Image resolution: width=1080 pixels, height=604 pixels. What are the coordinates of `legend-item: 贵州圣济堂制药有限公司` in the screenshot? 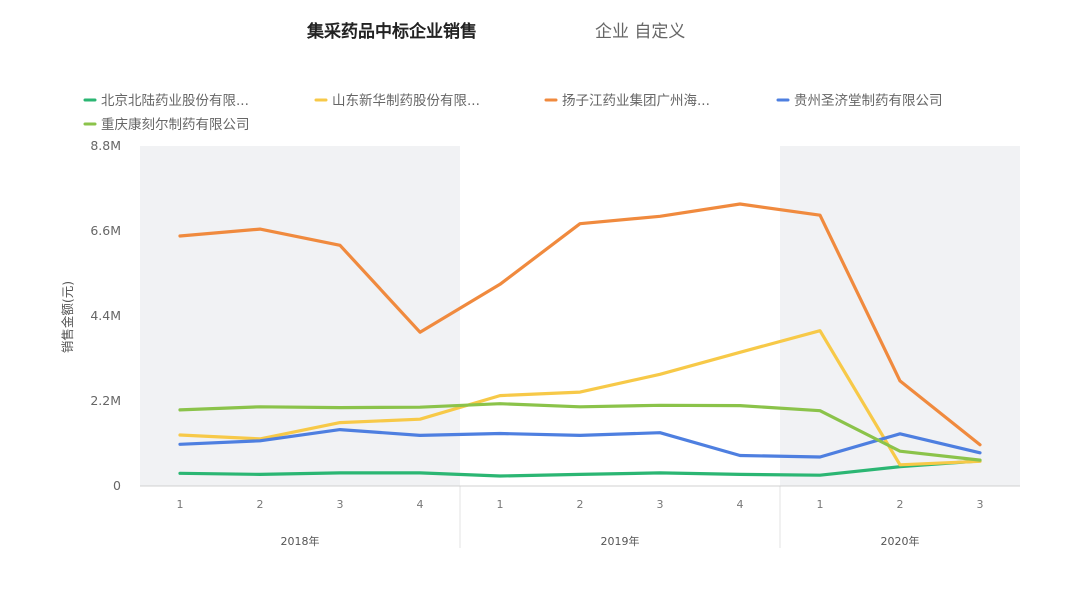 It's located at (859, 101).